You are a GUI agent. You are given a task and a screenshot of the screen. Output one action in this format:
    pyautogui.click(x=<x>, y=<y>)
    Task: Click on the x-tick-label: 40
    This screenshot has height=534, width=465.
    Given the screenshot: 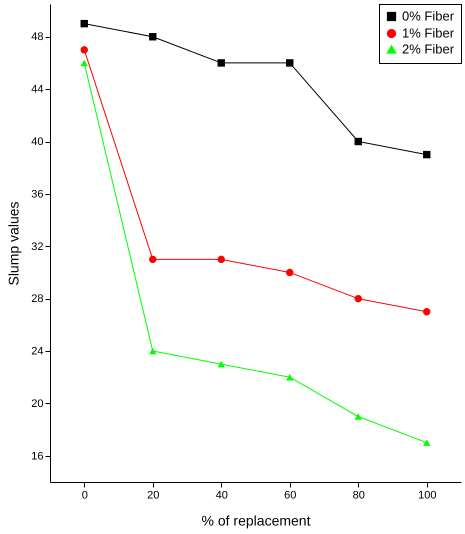 What is the action you would take?
    pyautogui.click(x=222, y=496)
    